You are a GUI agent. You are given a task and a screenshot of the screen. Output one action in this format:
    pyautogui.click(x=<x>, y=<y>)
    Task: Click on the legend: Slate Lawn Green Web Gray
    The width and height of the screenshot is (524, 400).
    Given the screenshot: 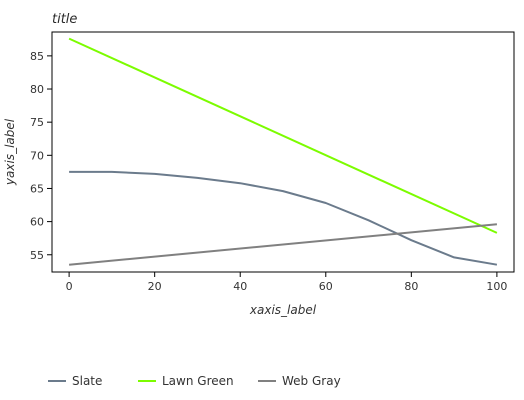 What is the action you would take?
    pyautogui.click(x=194, y=381)
    